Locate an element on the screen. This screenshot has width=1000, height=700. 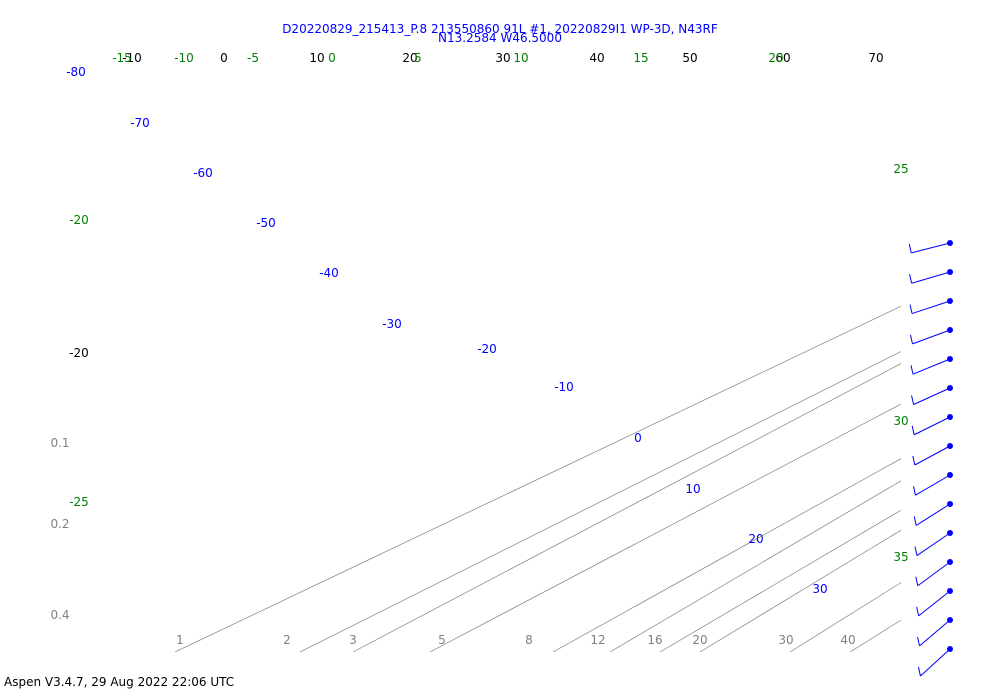
isotherm-label: 30 is located at coordinates (819, 589).